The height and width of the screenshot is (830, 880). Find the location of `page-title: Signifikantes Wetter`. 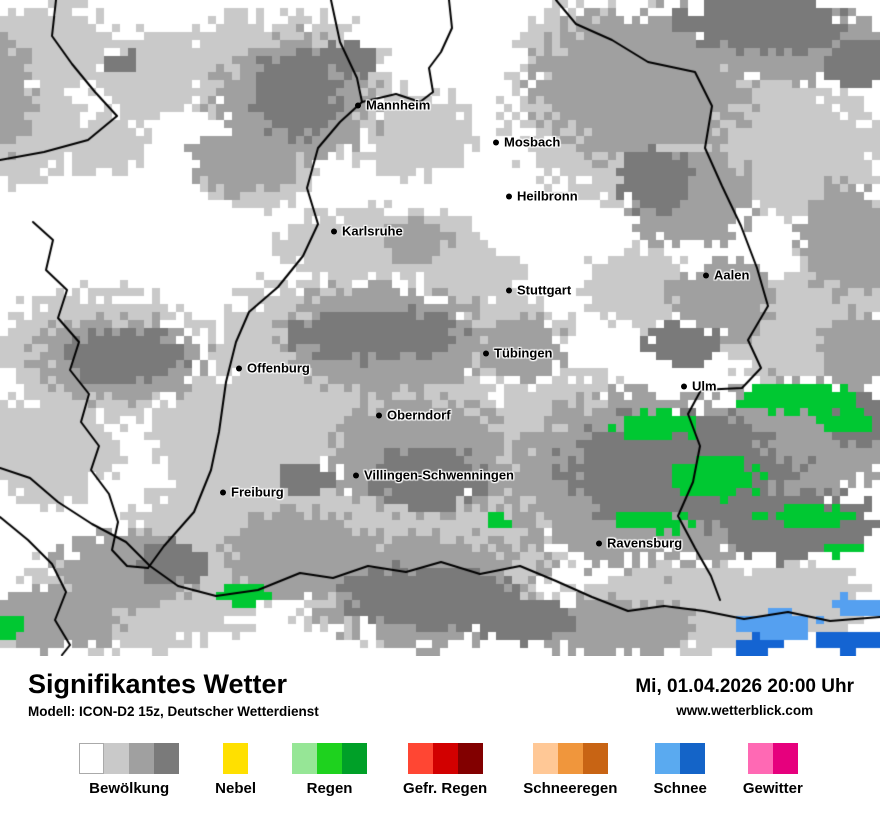

page-title: Signifikantes Wetter is located at coordinates (158, 684).